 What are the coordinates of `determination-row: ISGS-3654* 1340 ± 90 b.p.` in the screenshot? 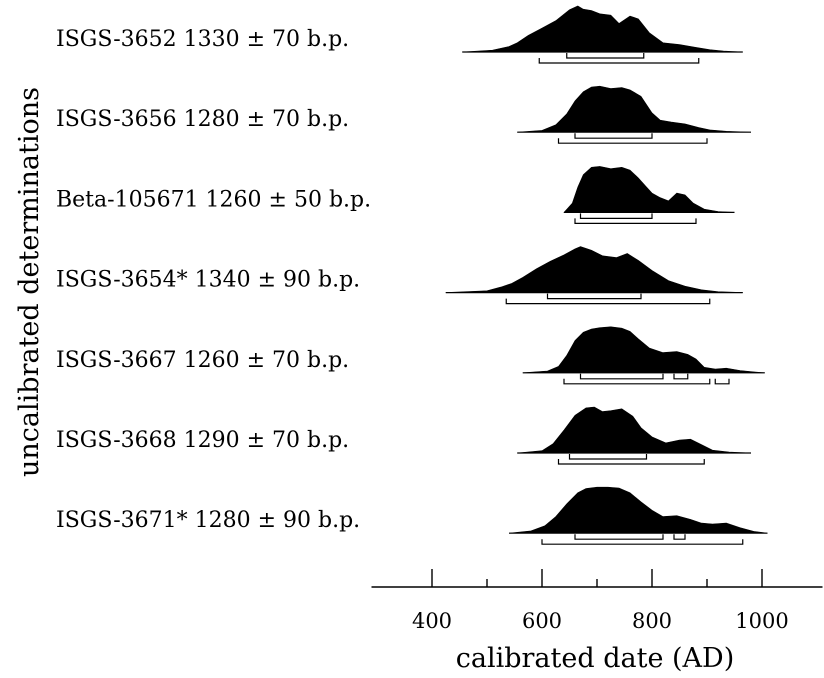 It's located at (399, 275).